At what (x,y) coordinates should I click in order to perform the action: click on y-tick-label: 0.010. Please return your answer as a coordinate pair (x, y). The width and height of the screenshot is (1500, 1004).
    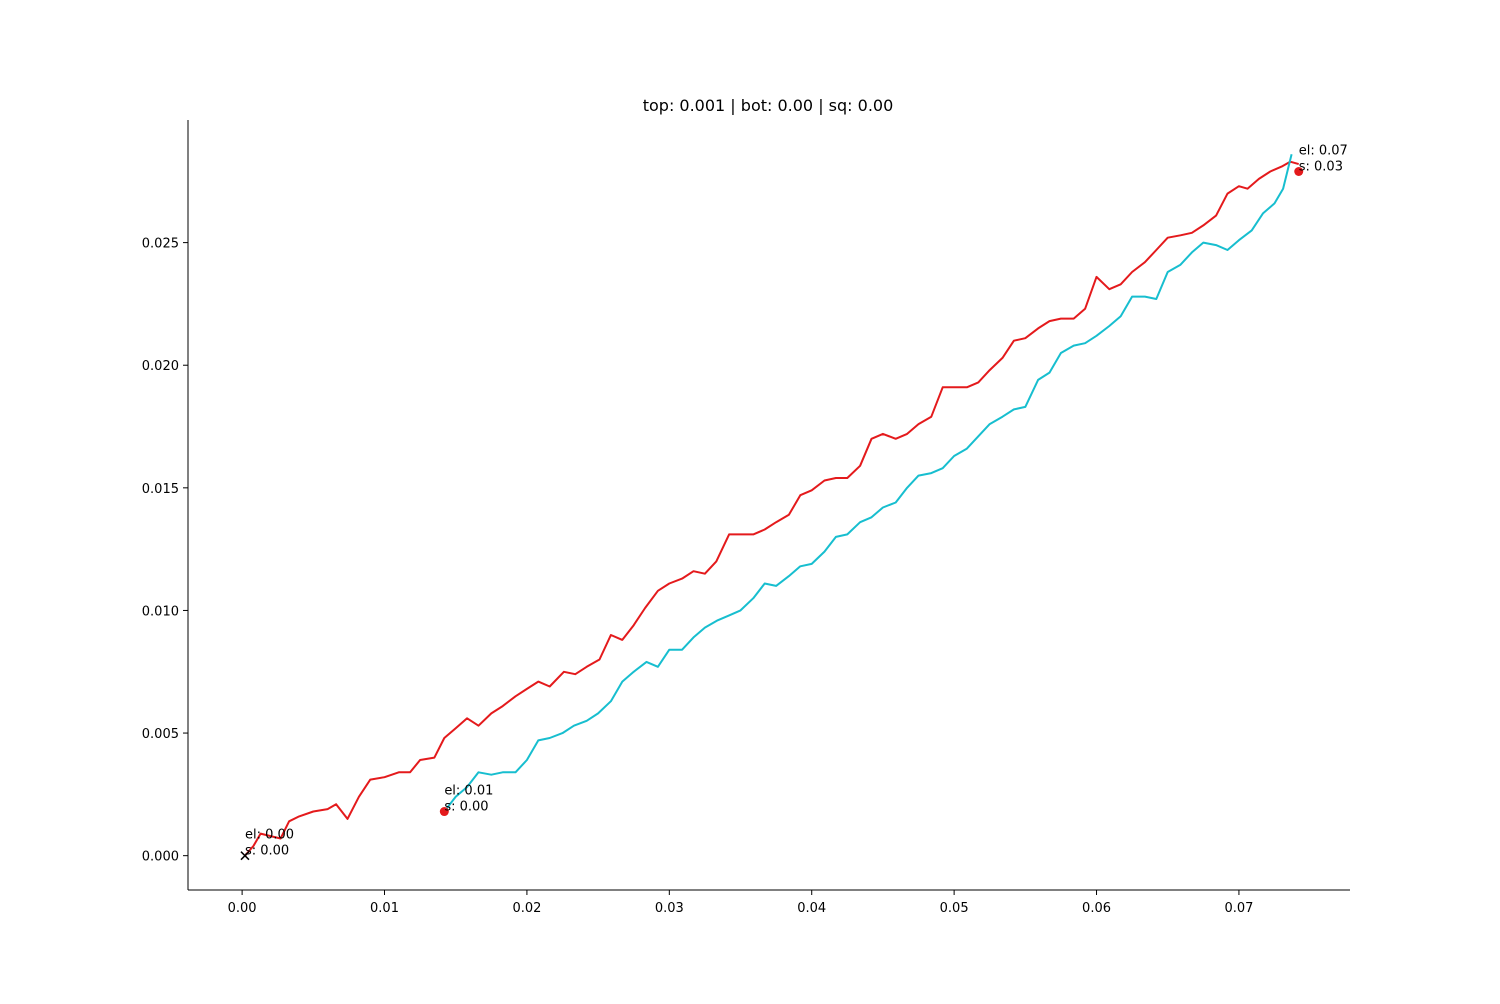
    Looking at the image, I should click on (160, 611).